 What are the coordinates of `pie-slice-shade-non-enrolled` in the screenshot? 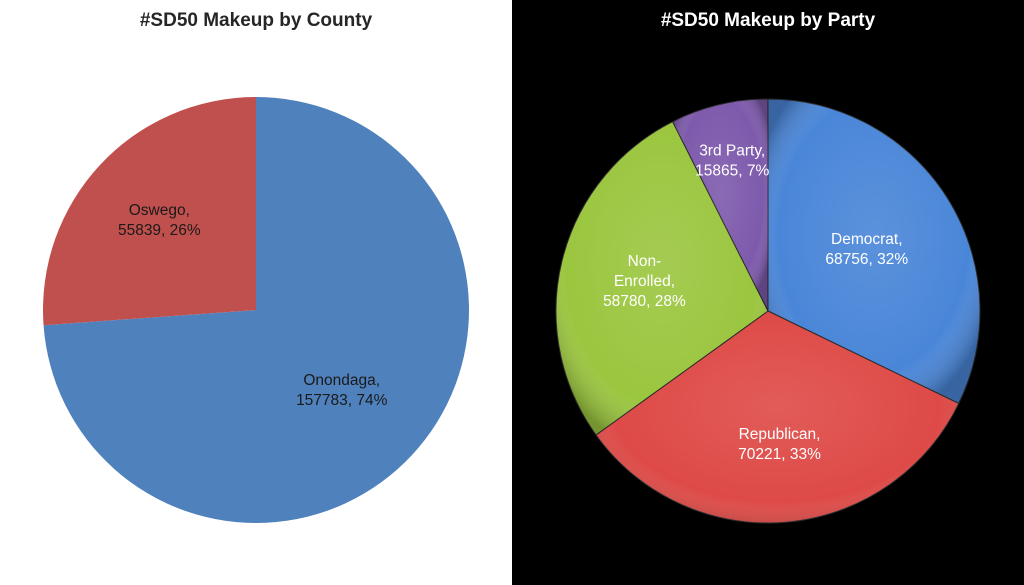 It's located at (662, 278).